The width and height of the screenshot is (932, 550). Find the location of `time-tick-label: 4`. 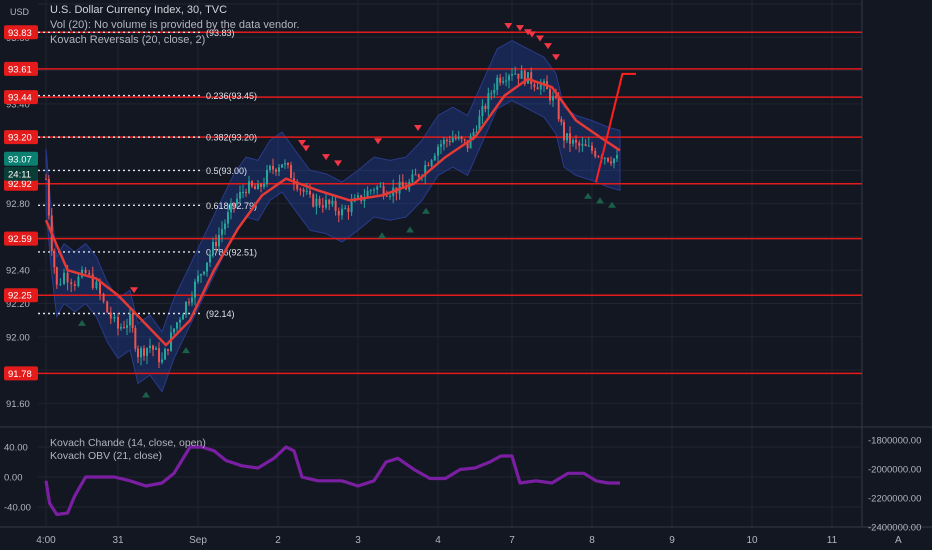

time-tick-label: 4 is located at coordinates (438, 540).